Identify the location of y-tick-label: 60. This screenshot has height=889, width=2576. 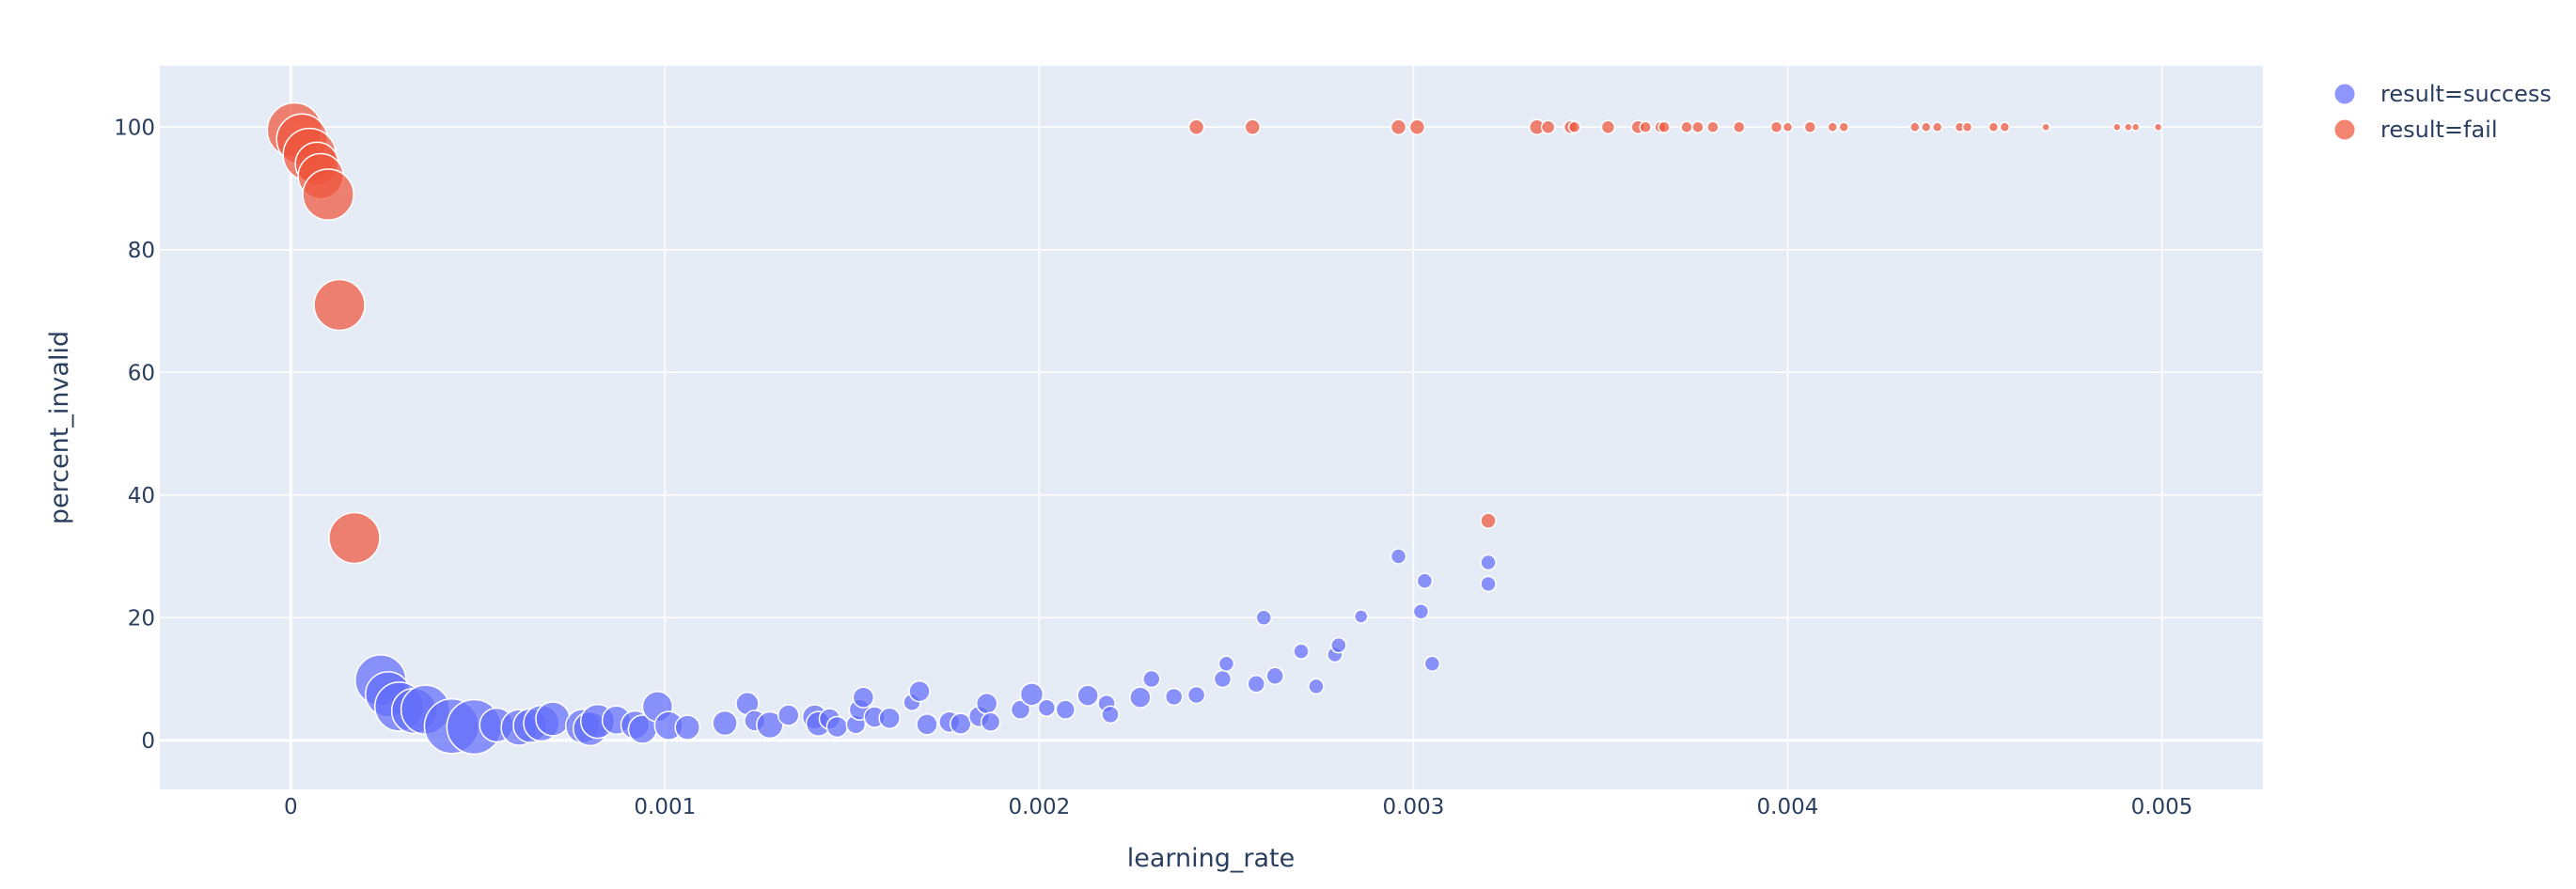
(141, 373).